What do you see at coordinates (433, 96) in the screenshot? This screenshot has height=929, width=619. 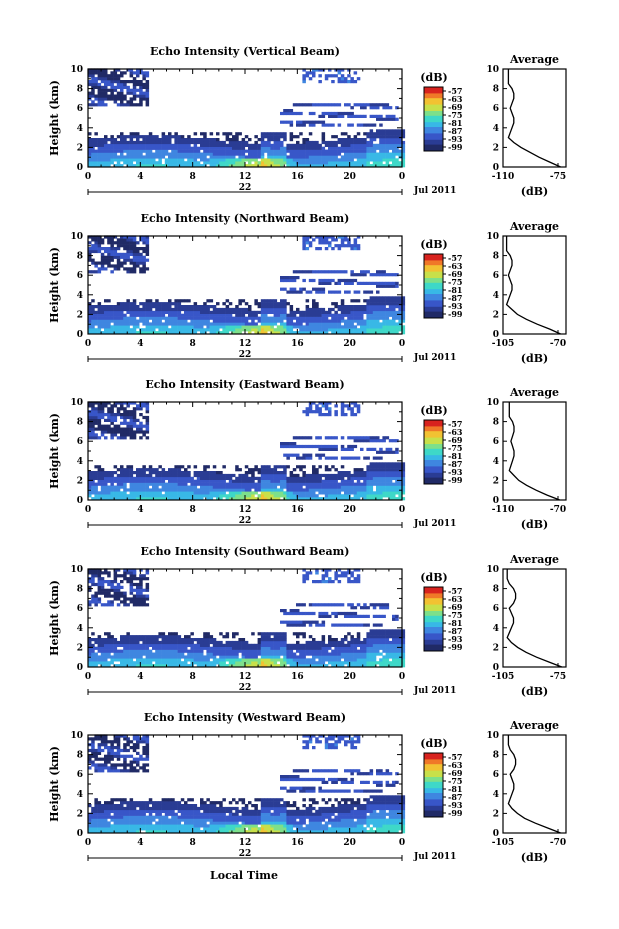 I see `colorbar-segment` at bounding box center [433, 96].